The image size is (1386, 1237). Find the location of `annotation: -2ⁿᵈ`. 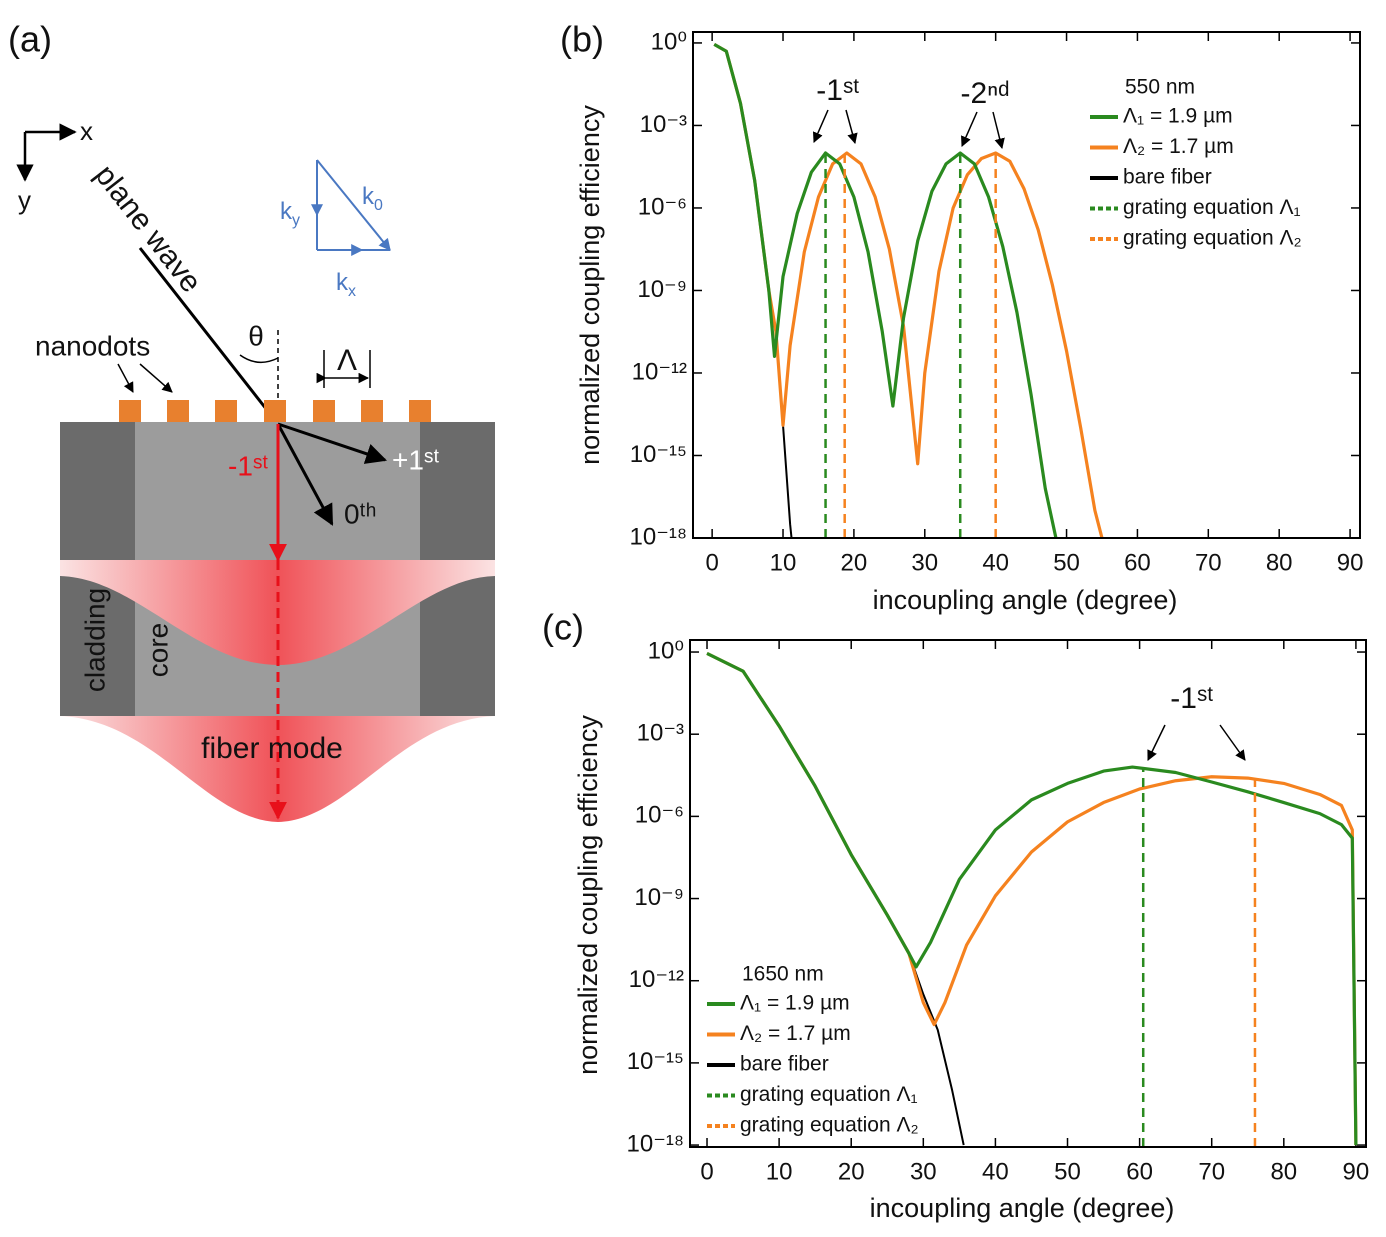

annotation: -2ⁿᵈ is located at coordinates (985, 93).